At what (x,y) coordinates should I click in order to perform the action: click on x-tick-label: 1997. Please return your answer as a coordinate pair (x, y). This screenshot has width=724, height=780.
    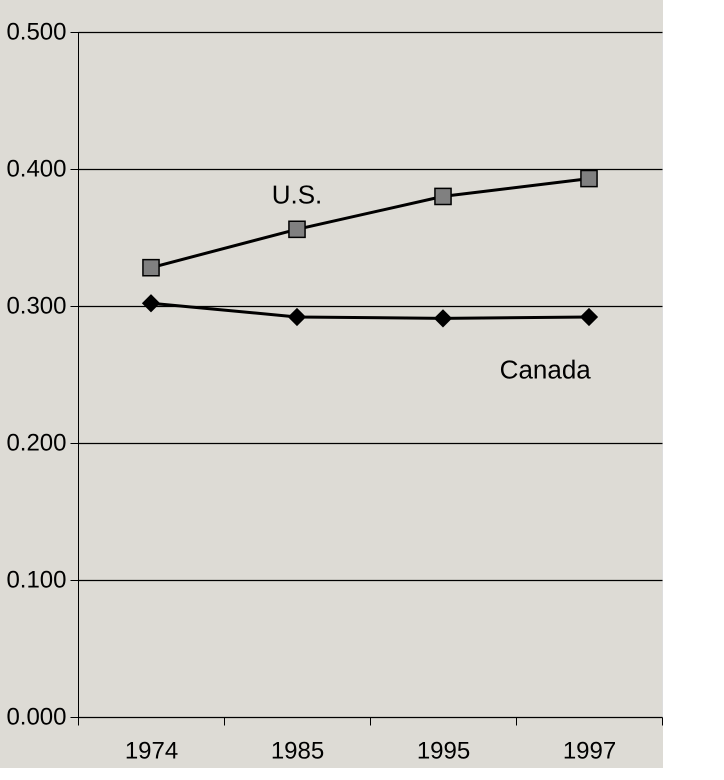
    Looking at the image, I should click on (589, 751).